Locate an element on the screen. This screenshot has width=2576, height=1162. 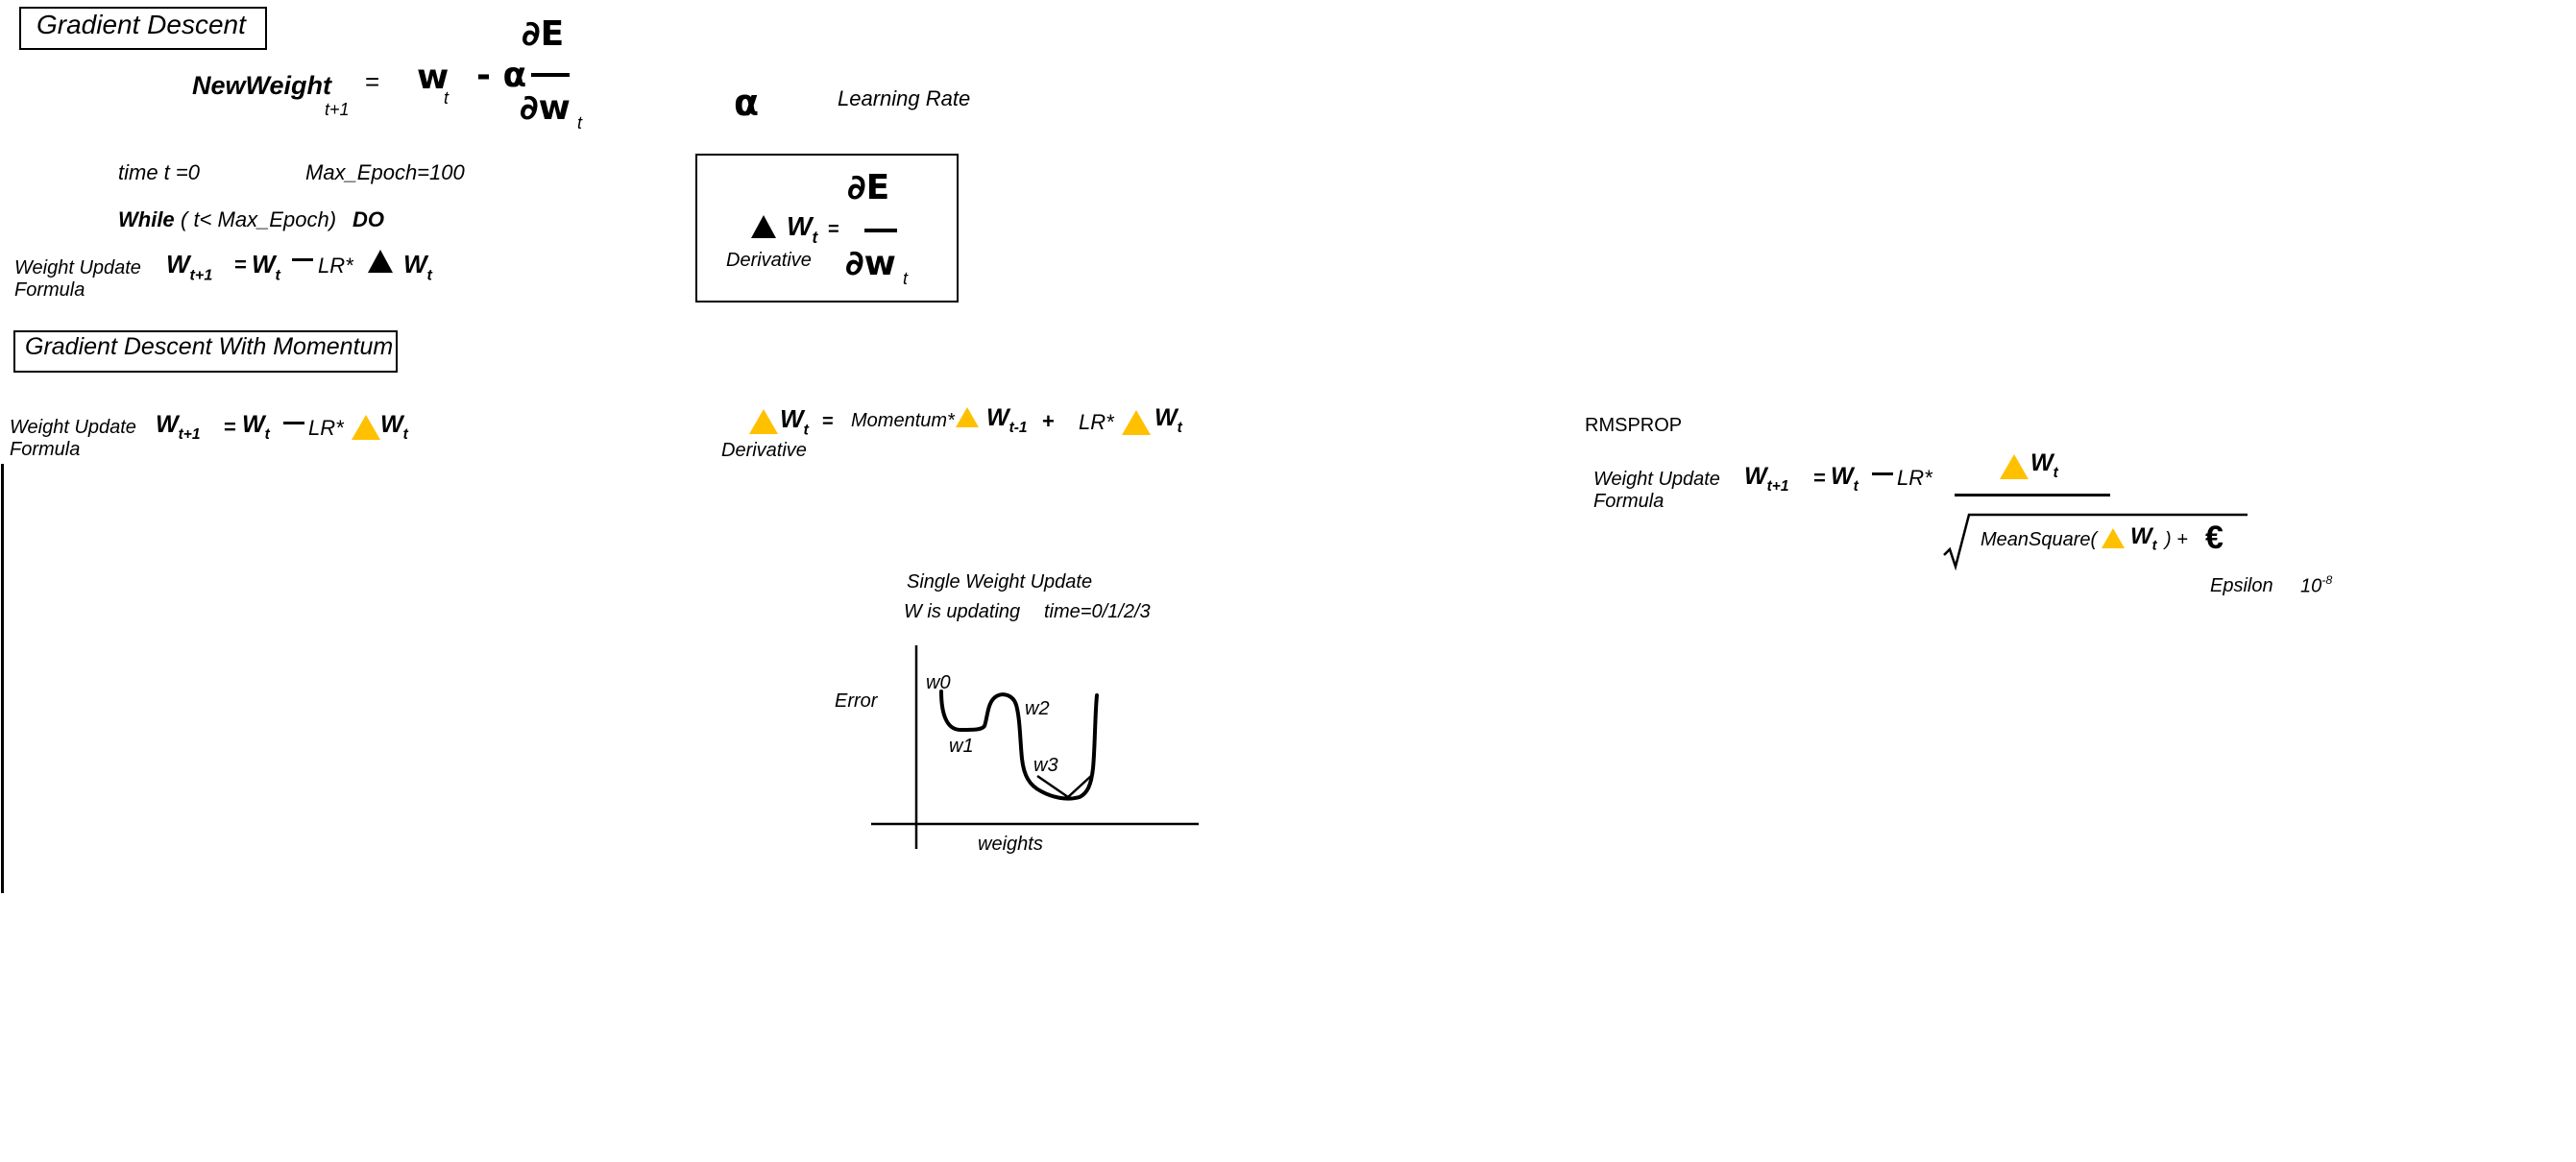
gradient-descent-title: Gradient Descent is located at coordinates (141, 24).